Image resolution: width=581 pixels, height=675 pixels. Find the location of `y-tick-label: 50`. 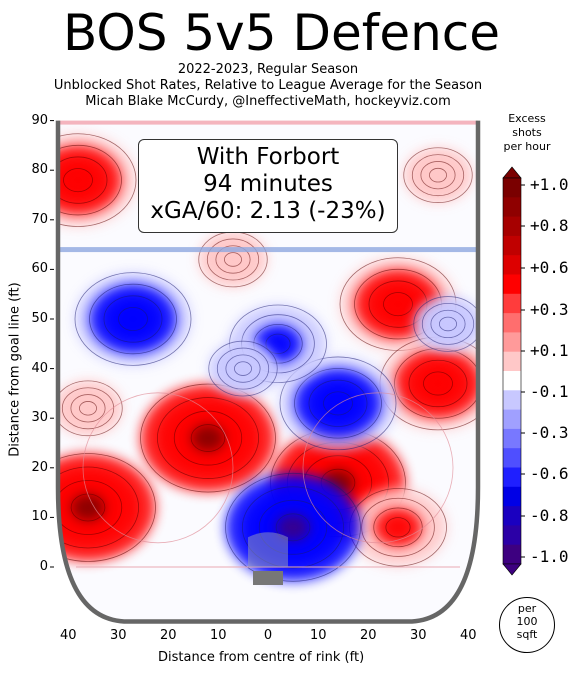

y-tick-label: 50 is located at coordinates (39, 318).